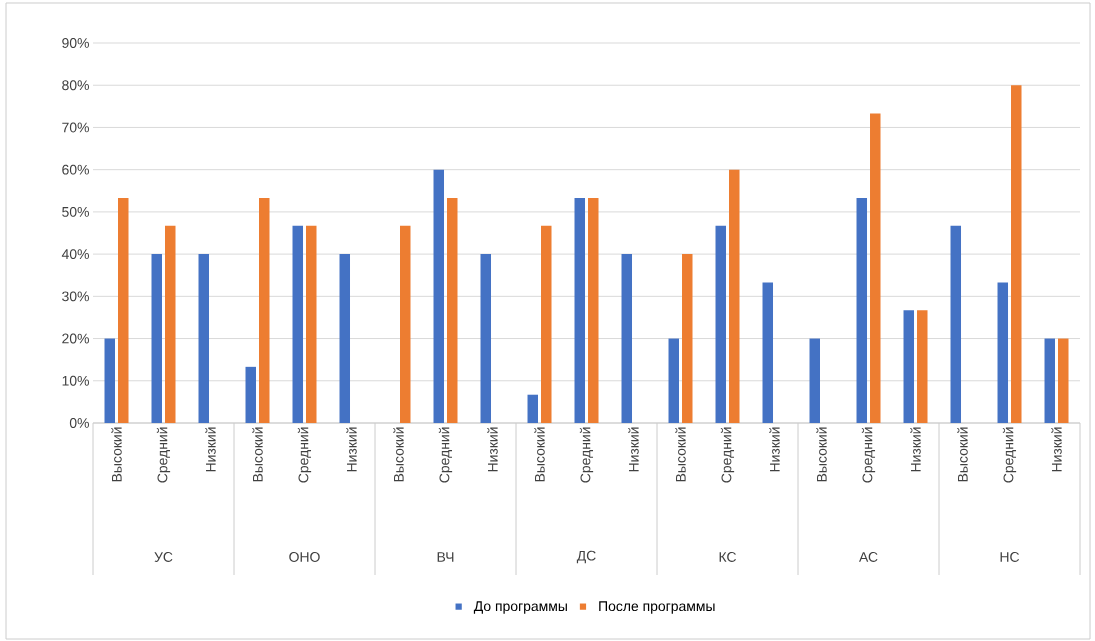 The height and width of the screenshot is (641, 1095). I want to click on y-tick-label: 10%, so click(75, 380).